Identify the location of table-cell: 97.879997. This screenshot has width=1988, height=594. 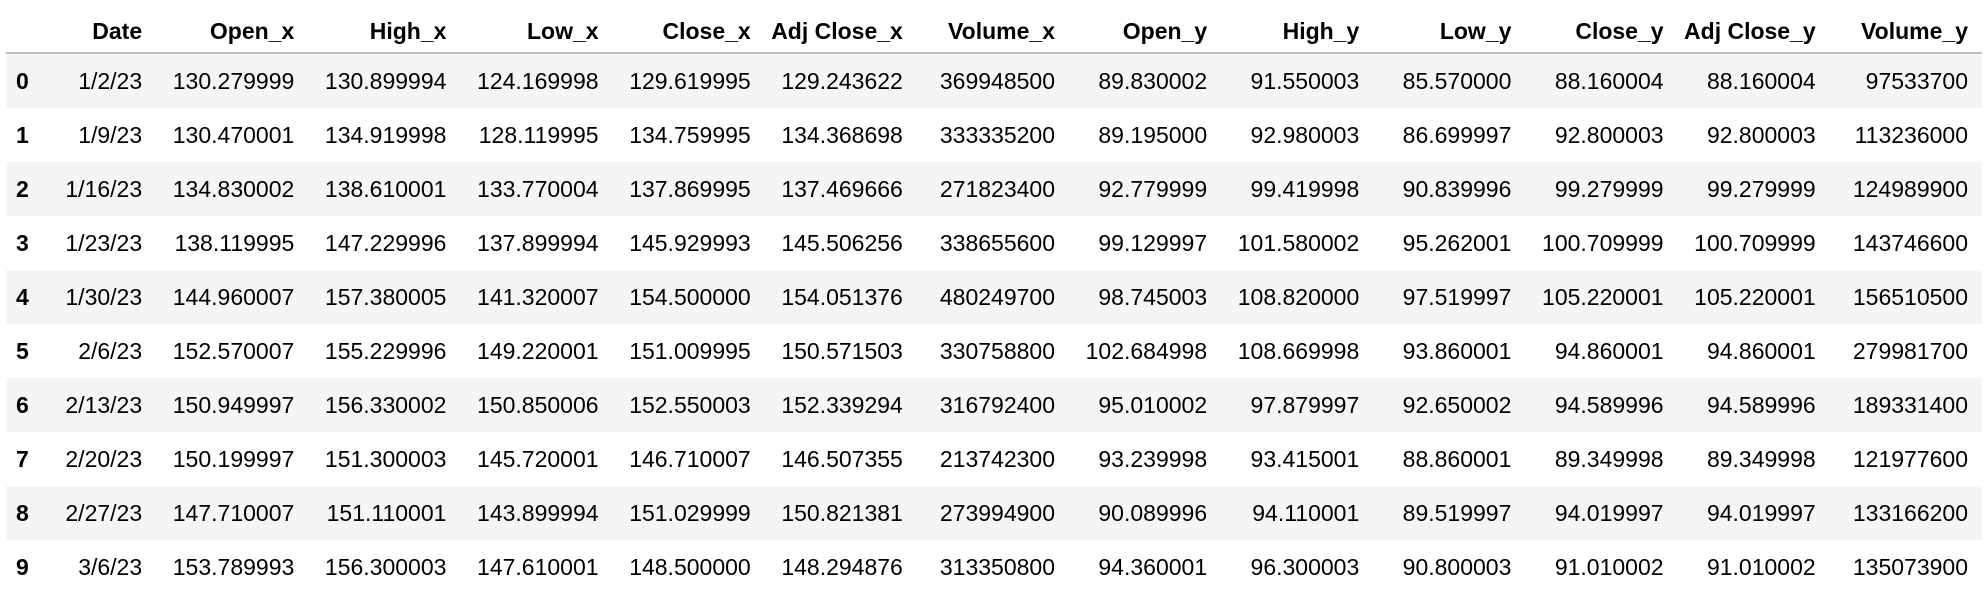
(1305, 404).